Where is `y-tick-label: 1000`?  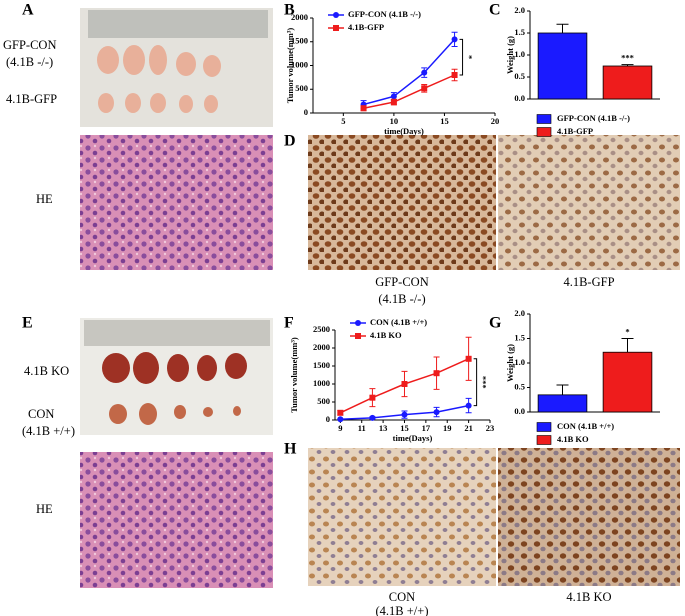
y-tick-label: 1000 is located at coordinates (321, 383).